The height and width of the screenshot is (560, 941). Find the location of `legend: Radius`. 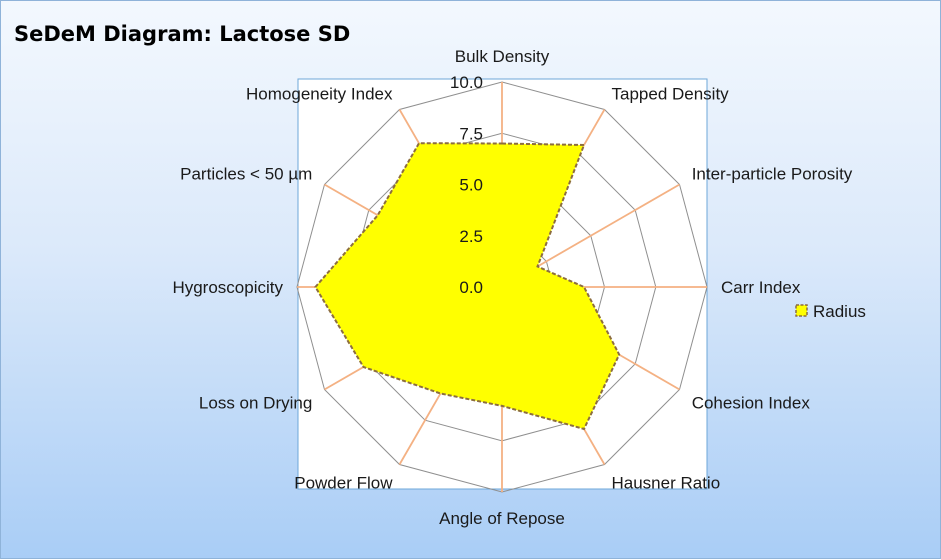

legend: Radius is located at coordinates (830, 311).